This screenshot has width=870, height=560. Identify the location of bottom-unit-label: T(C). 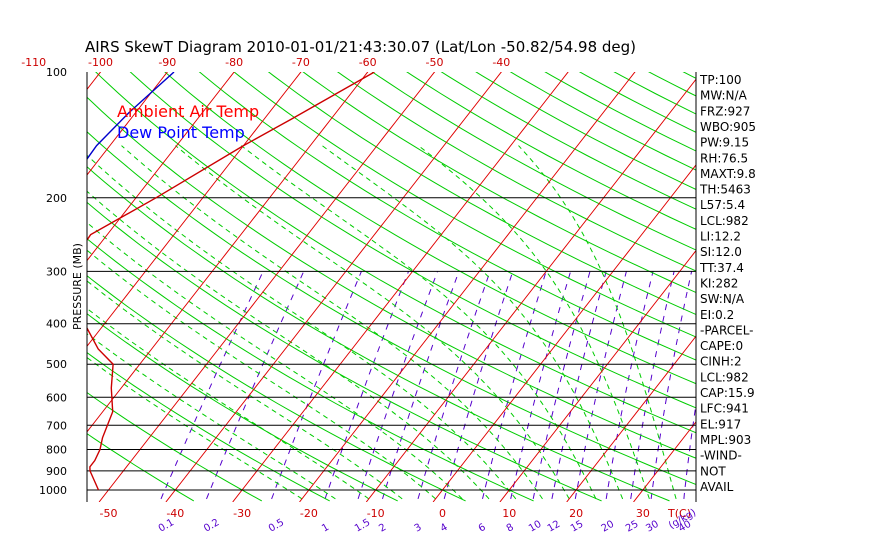
(679, 513).